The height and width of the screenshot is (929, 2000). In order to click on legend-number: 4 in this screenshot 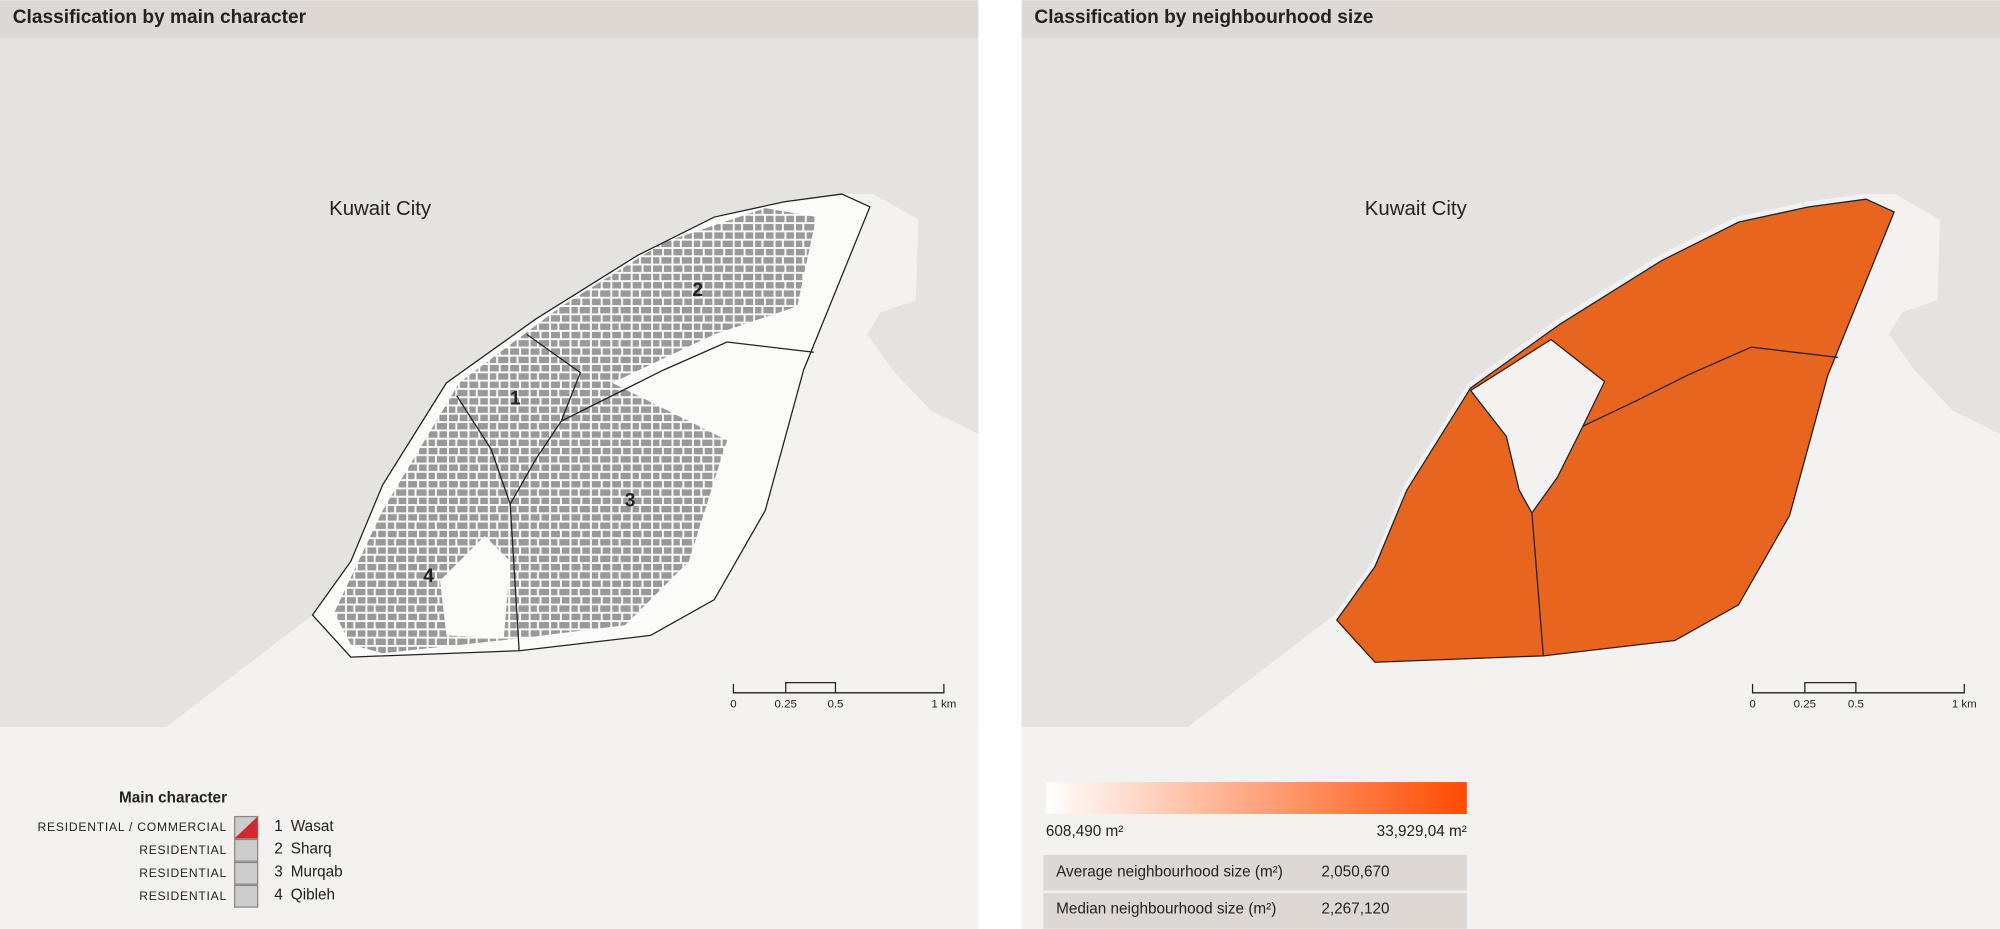, I will do `click(278, 895)`.